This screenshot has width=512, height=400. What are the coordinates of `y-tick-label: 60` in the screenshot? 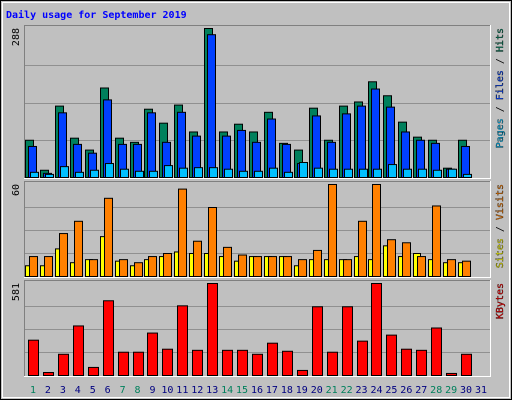 It's located at (16, 190).